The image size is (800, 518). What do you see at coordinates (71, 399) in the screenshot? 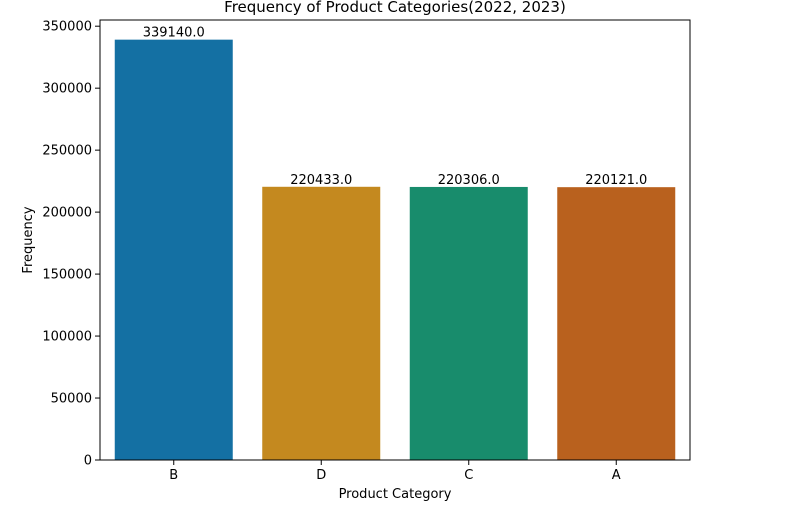
I see `y-tick-label: 50000` at bounding box center [71, 399].